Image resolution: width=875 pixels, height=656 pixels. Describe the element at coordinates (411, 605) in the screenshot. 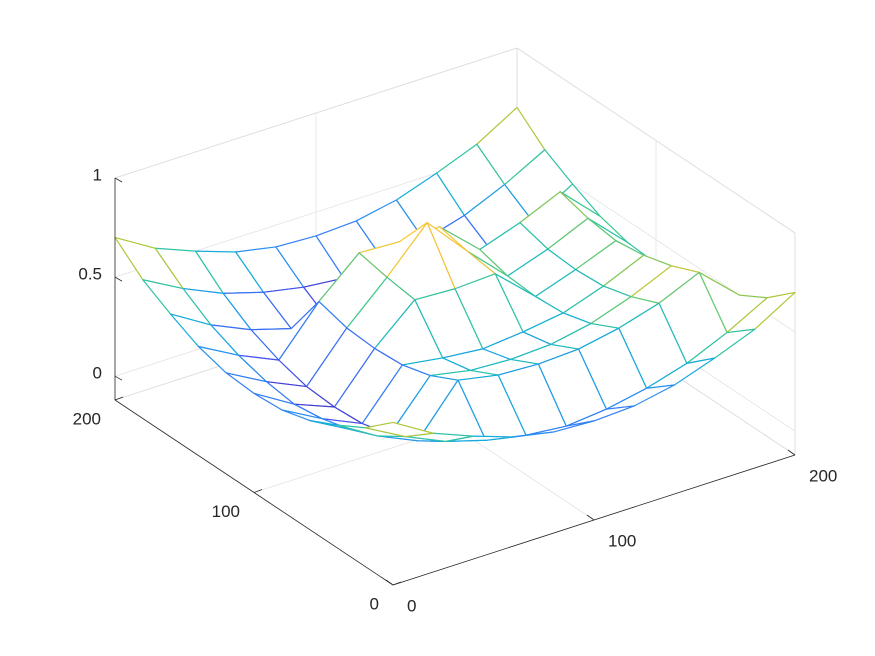

I see `x-tick-label: 0` at that location.